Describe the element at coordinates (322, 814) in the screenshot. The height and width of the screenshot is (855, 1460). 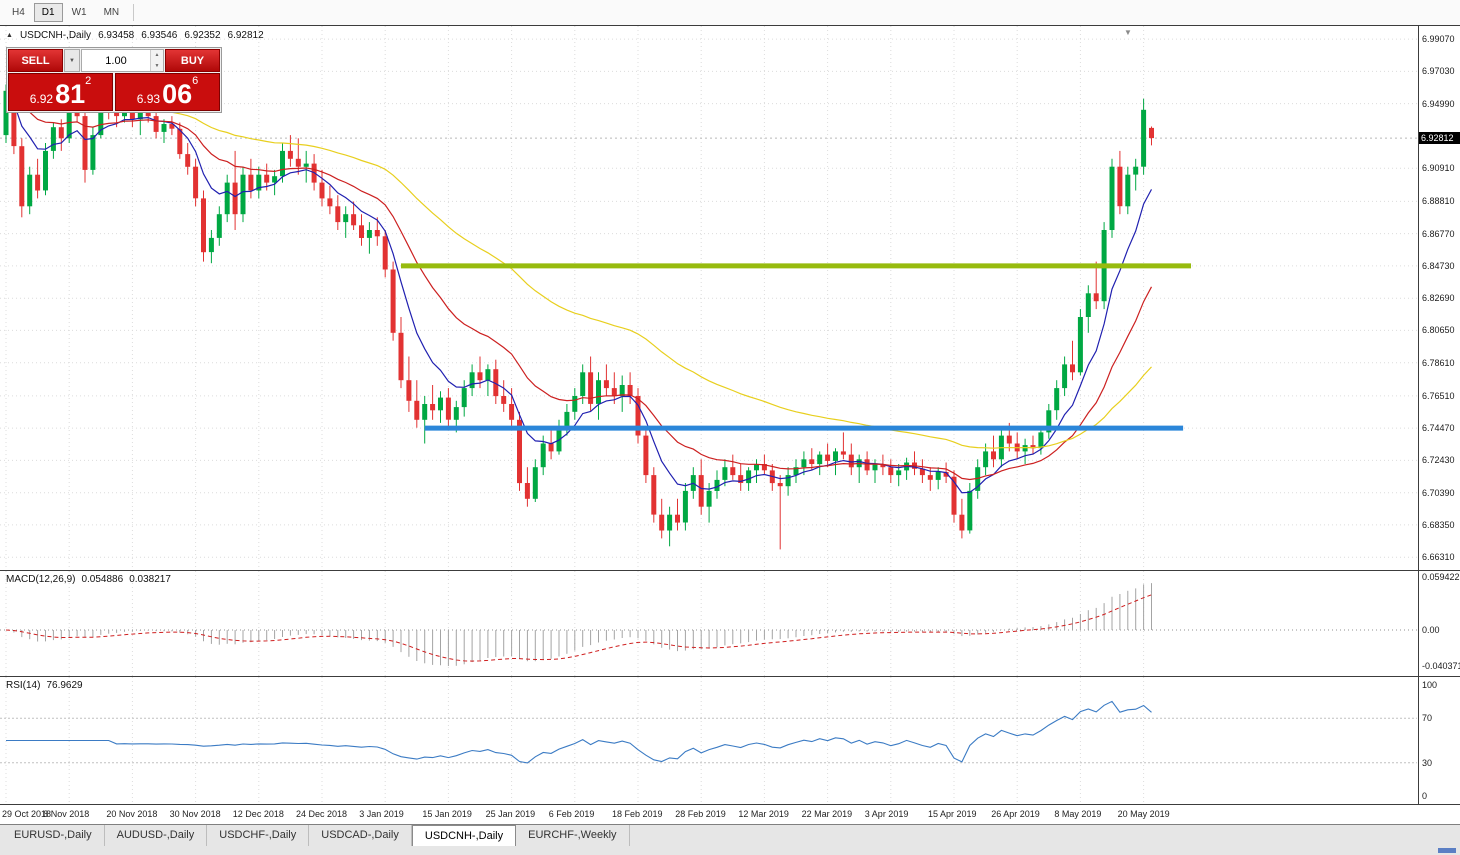
I see `date-tick-label: 24 Dec 2018` at that location.